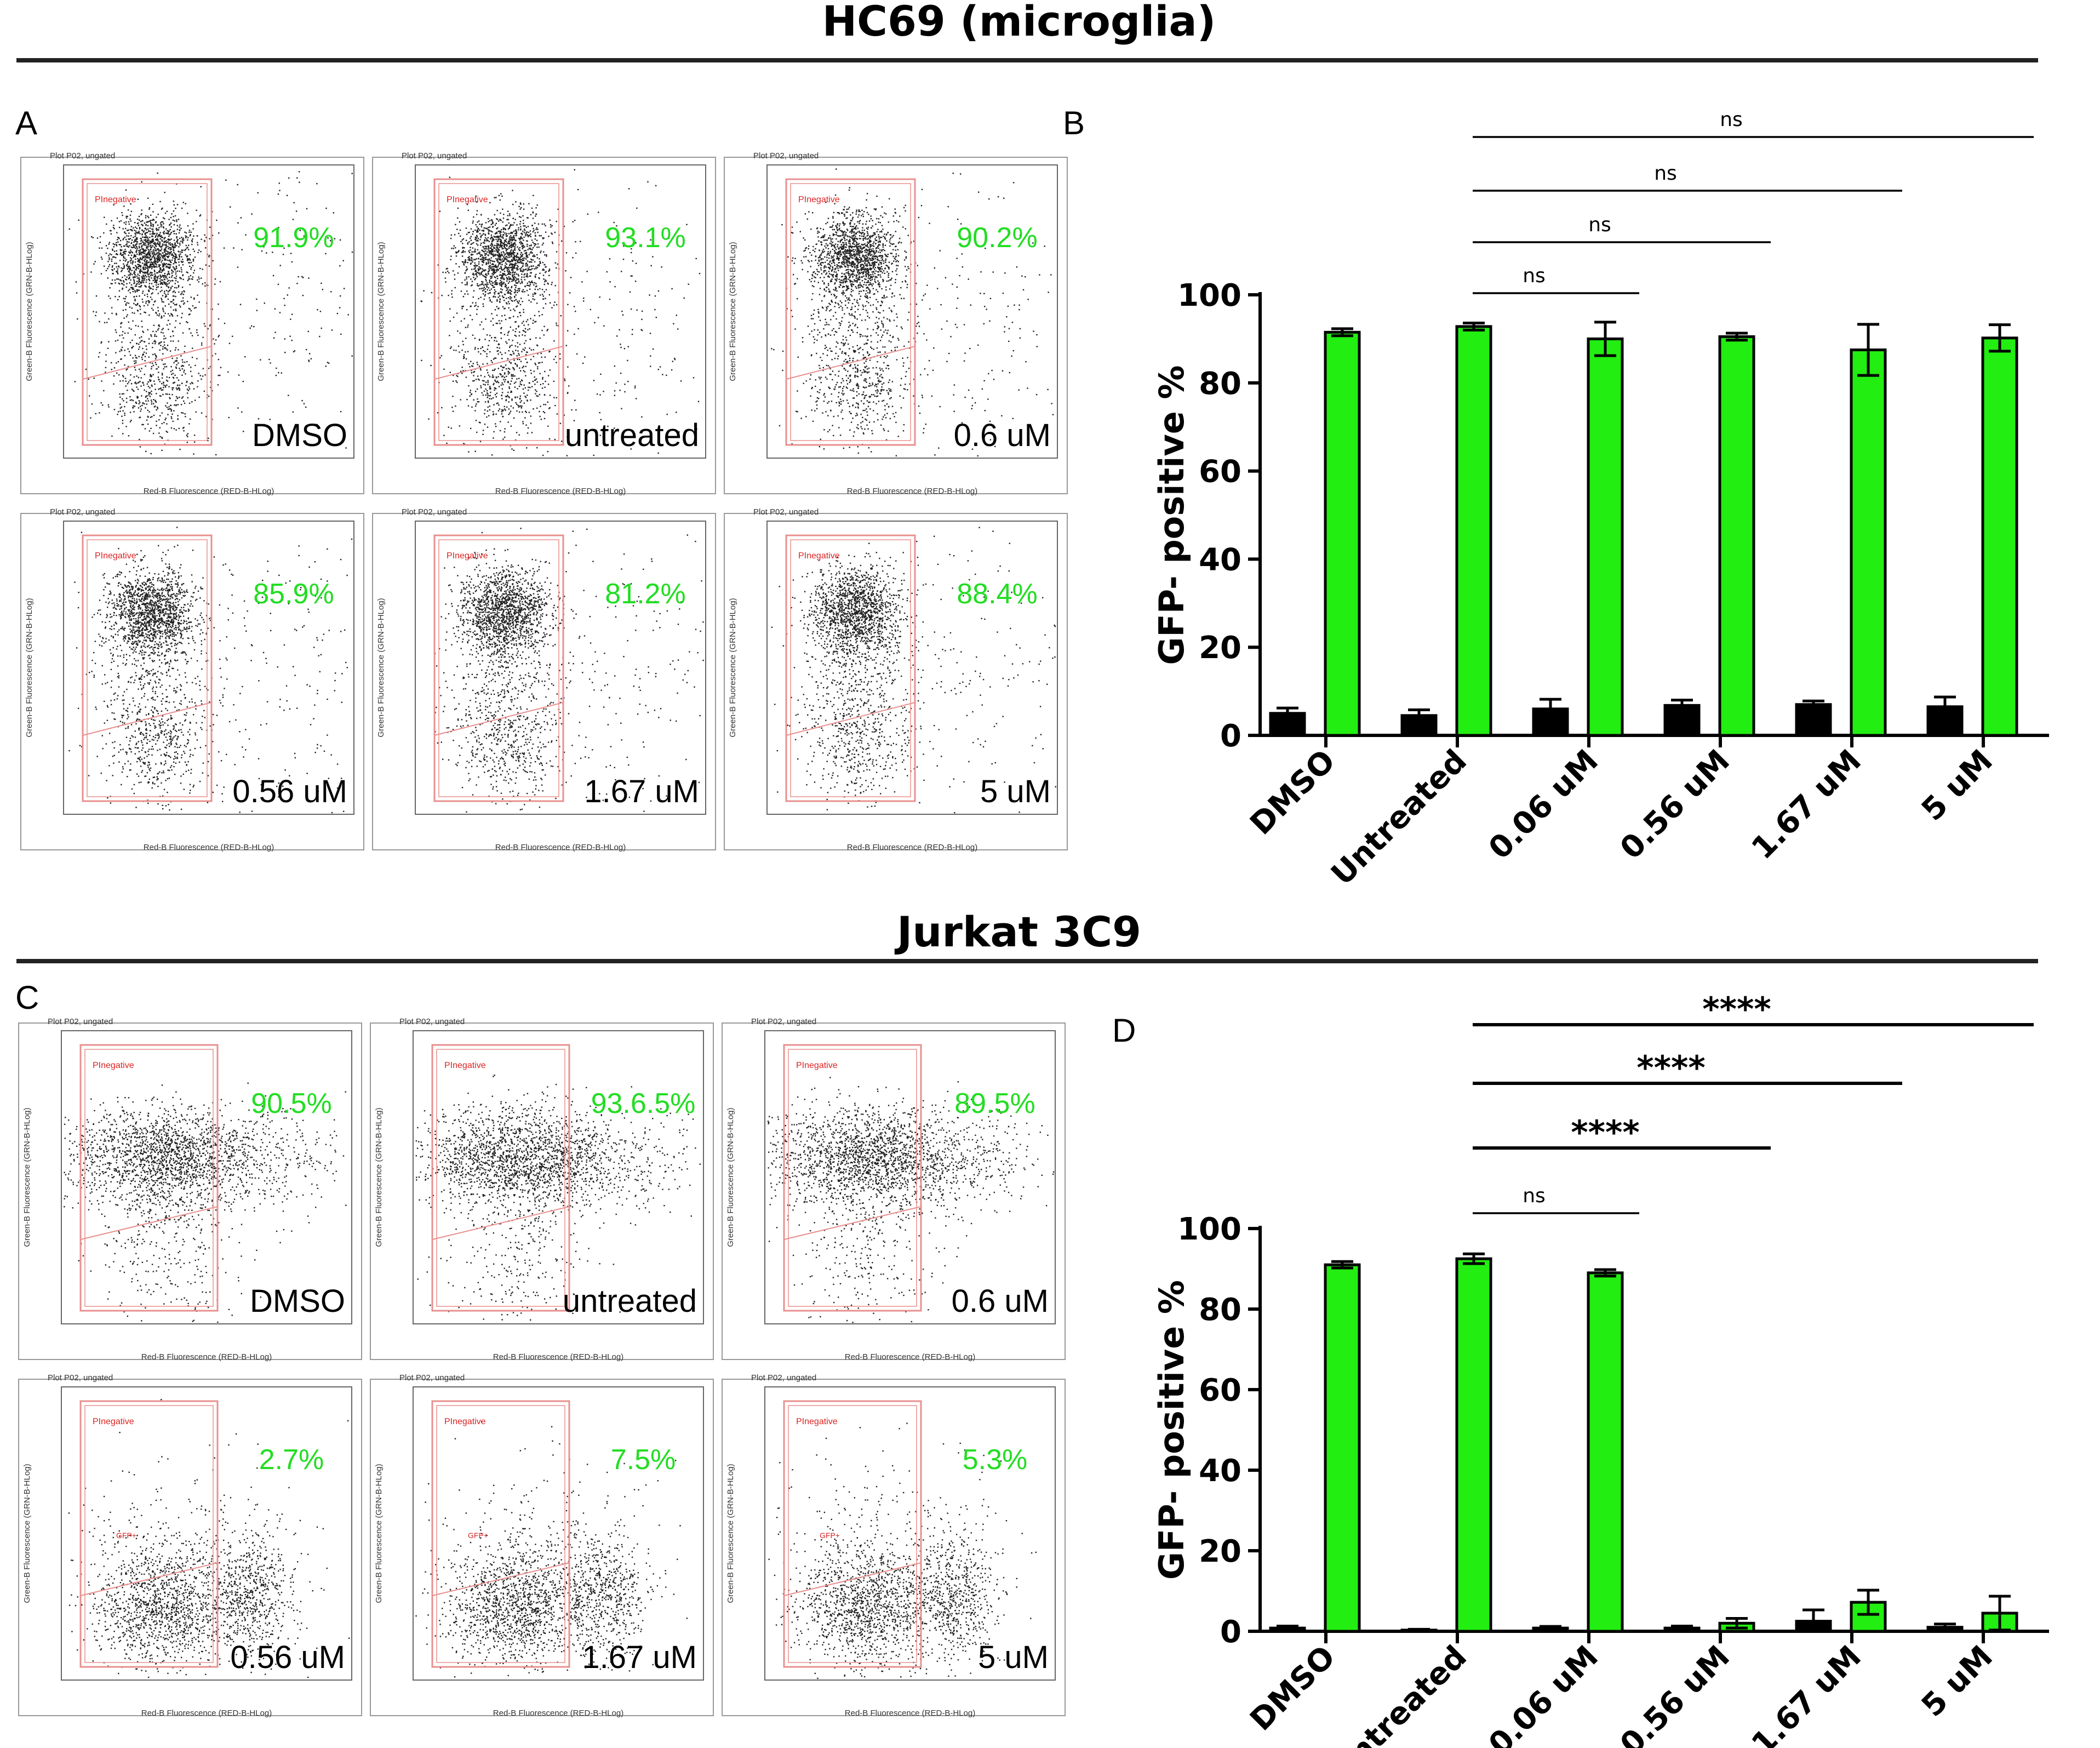 The image size is (2100, 1748). Describe the element at coordinates (1543, 1693) in the screenshot. I see `x-tick-label: 0.06 uM` at that location.